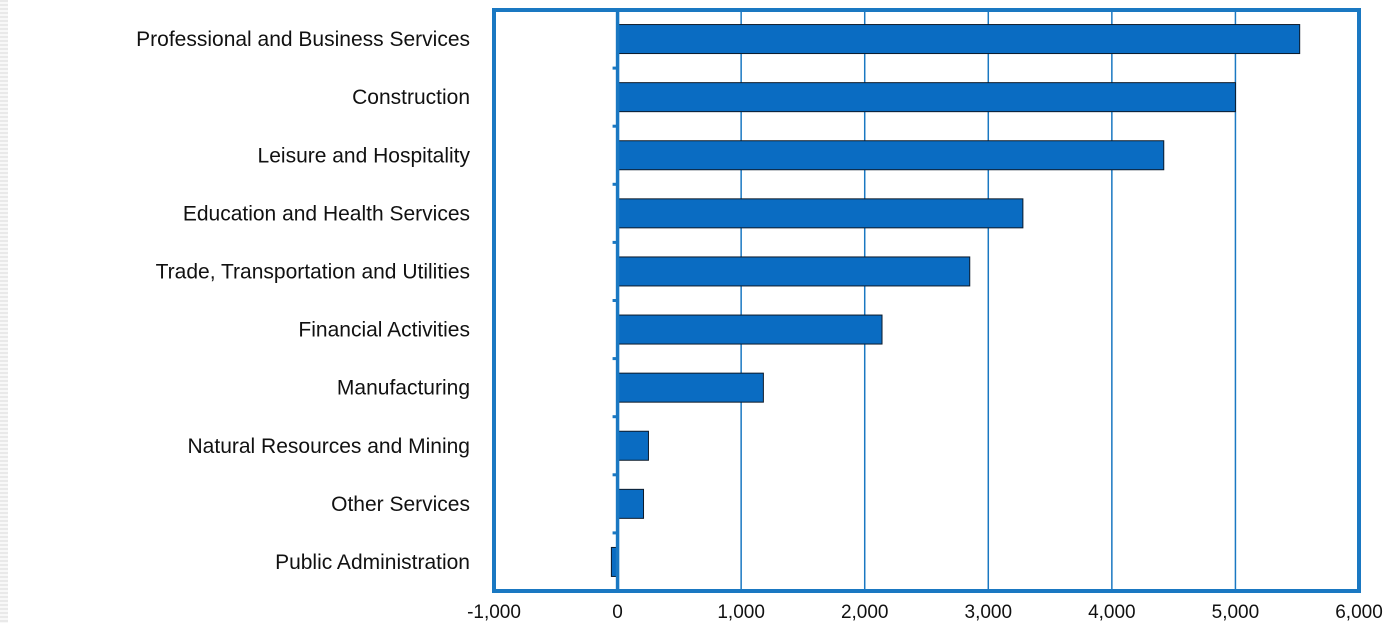 The image size is (1395, 623). Describe the element at coordinates (4, 311) in the screenshot. I see `left-edge-decoration` at that location.